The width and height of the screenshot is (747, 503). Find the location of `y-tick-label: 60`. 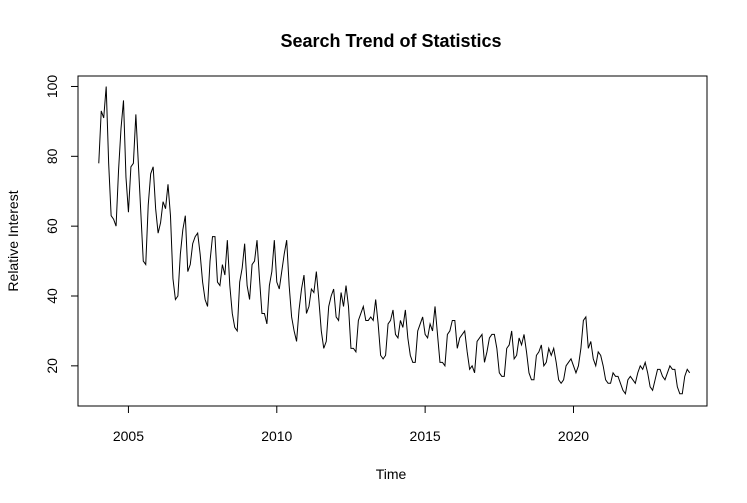

y-tick-label: 60 is located at coordinates (52, 226).